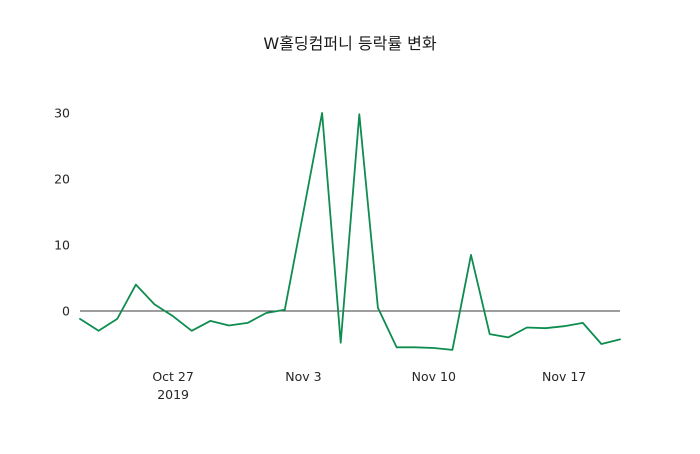 The height and width of the screenshot is (454, 700). What do you see at coordinates (173, 394) in the screenshot?
I see `x-tick-year-label: 2019` at bounding box center [173, 394].